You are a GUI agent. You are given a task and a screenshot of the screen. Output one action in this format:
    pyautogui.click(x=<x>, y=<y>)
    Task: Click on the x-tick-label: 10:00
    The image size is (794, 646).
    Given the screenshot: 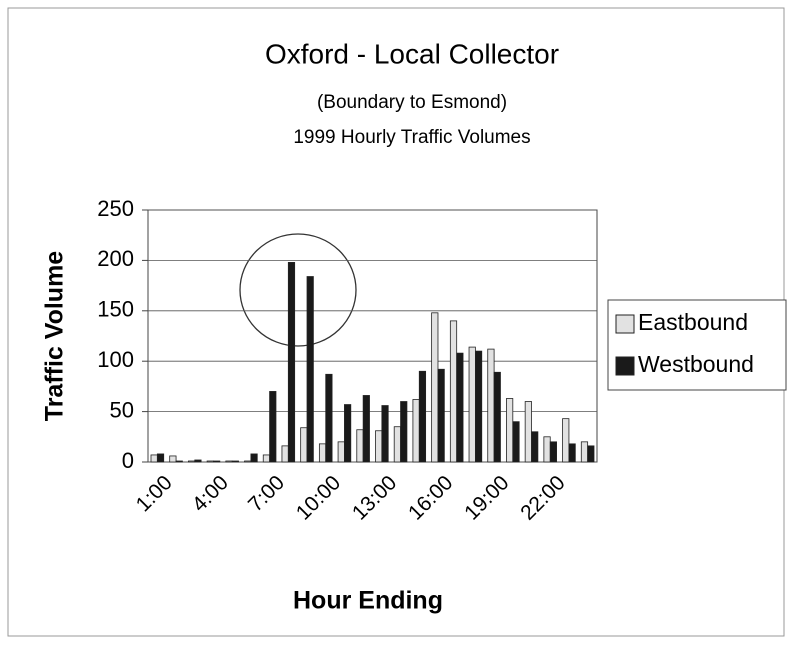 What is the action you would take?
    pyautogui.click(x=318, y=497)
    